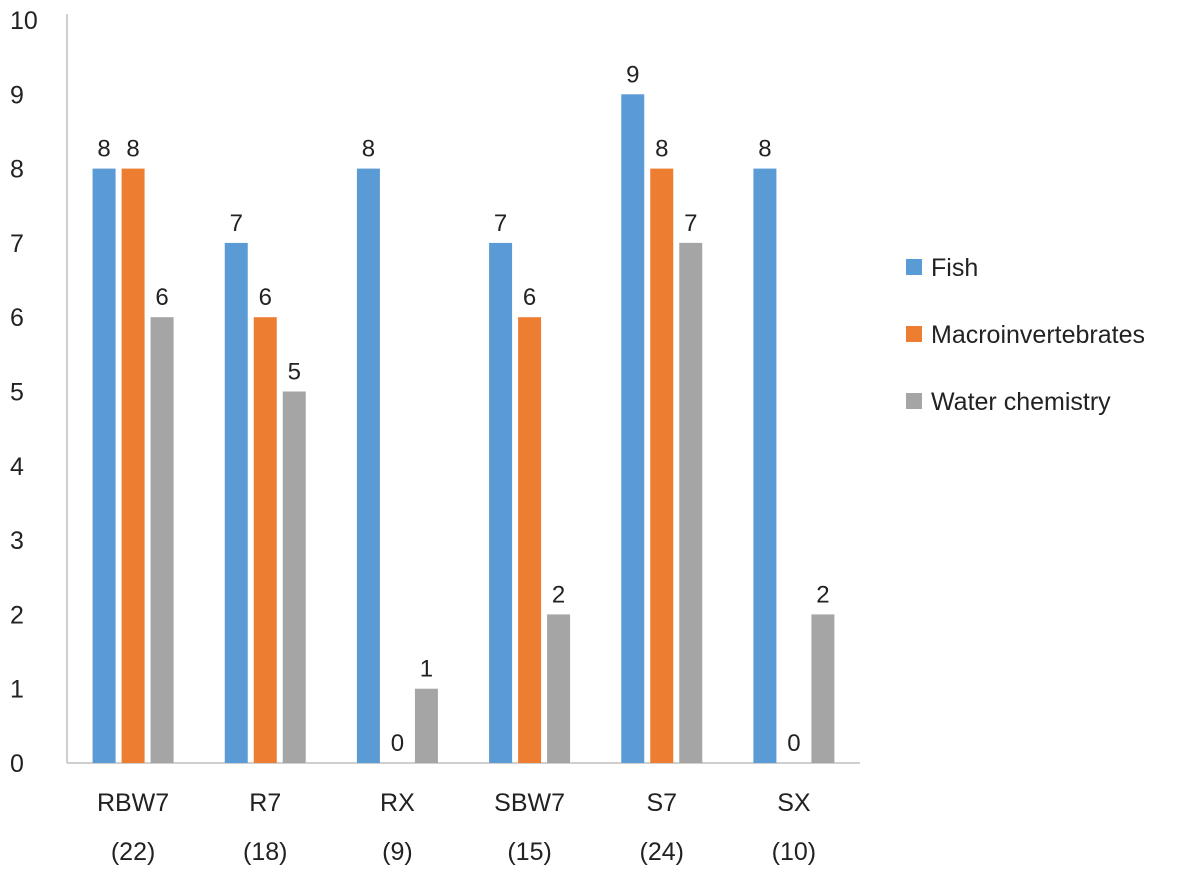  I want to click on y-tick-label: 9, so click(17, 95).